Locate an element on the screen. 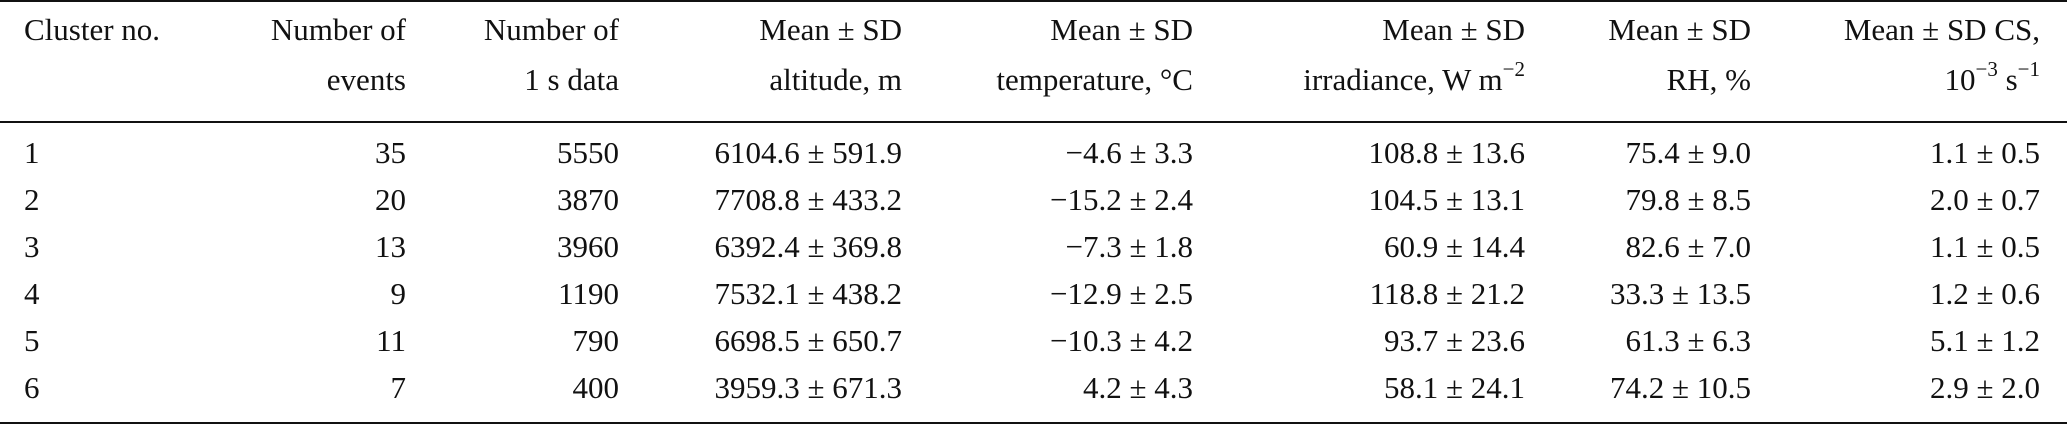 The image size is (2067, 425). cell-events: 13 is located at coordinates (390, 246).